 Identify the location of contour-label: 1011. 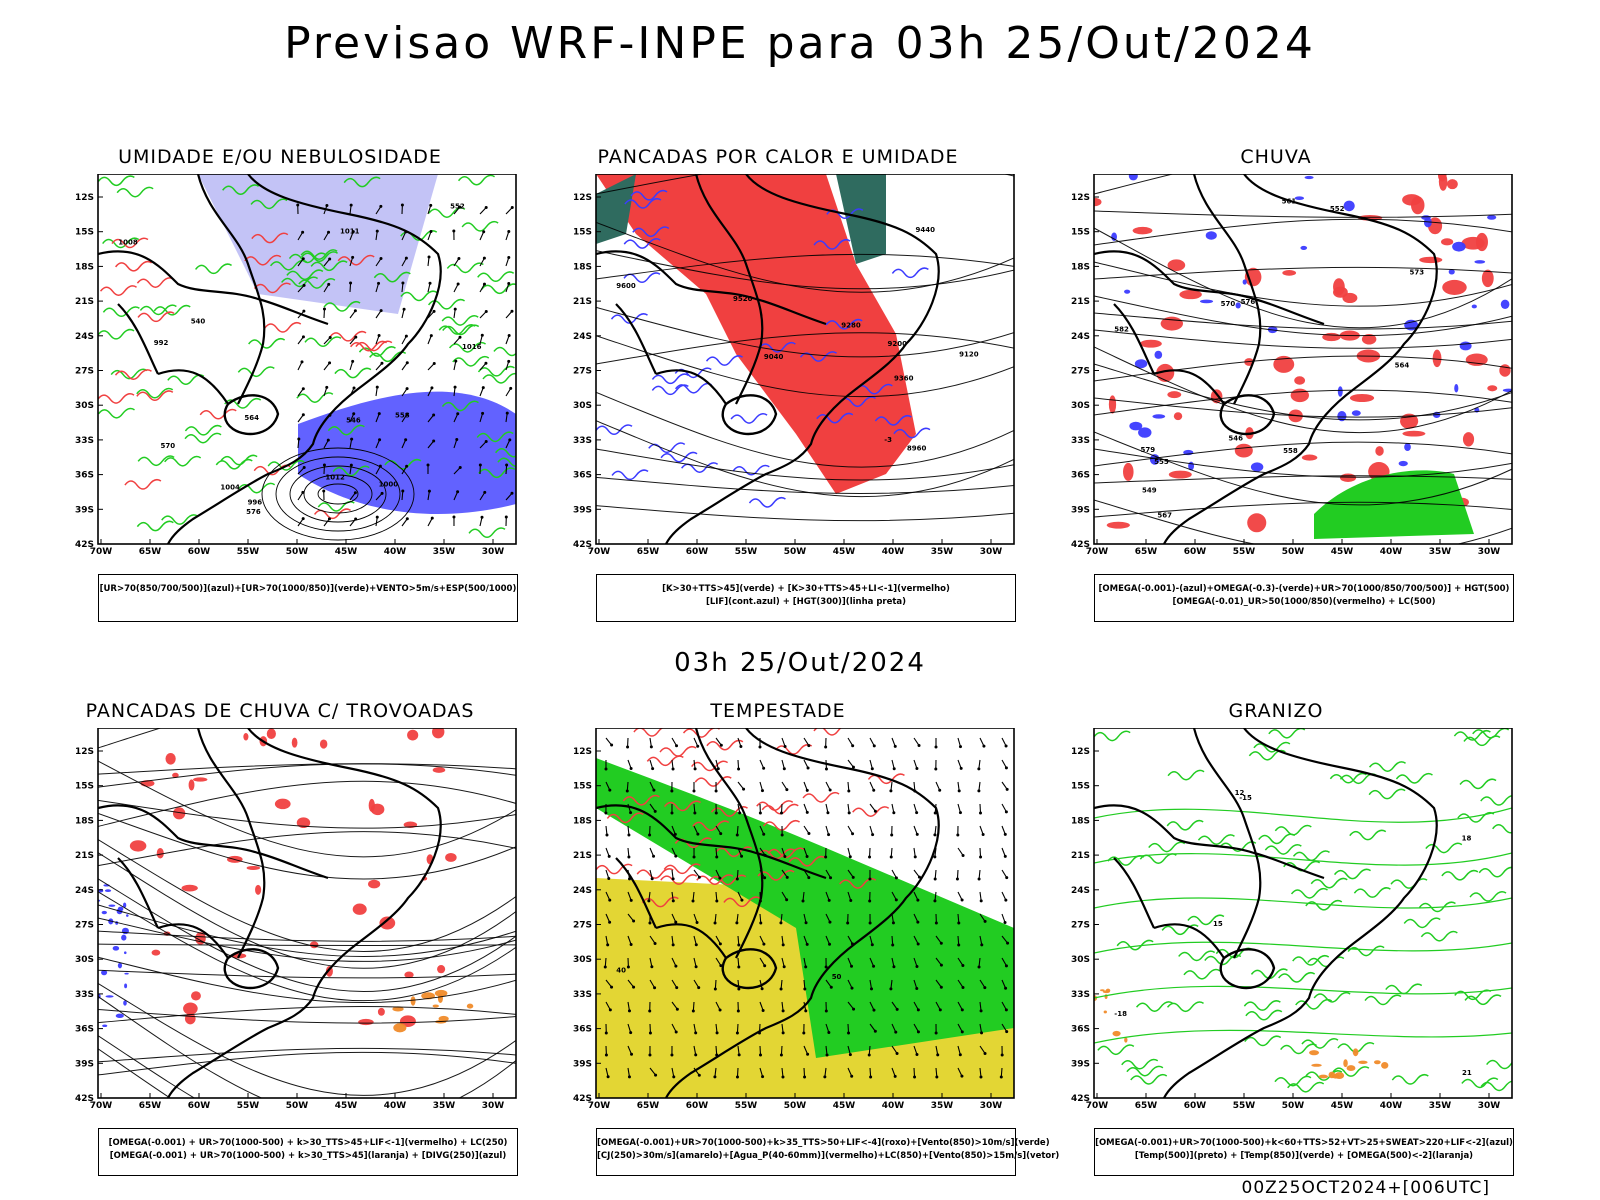
(350, 231).